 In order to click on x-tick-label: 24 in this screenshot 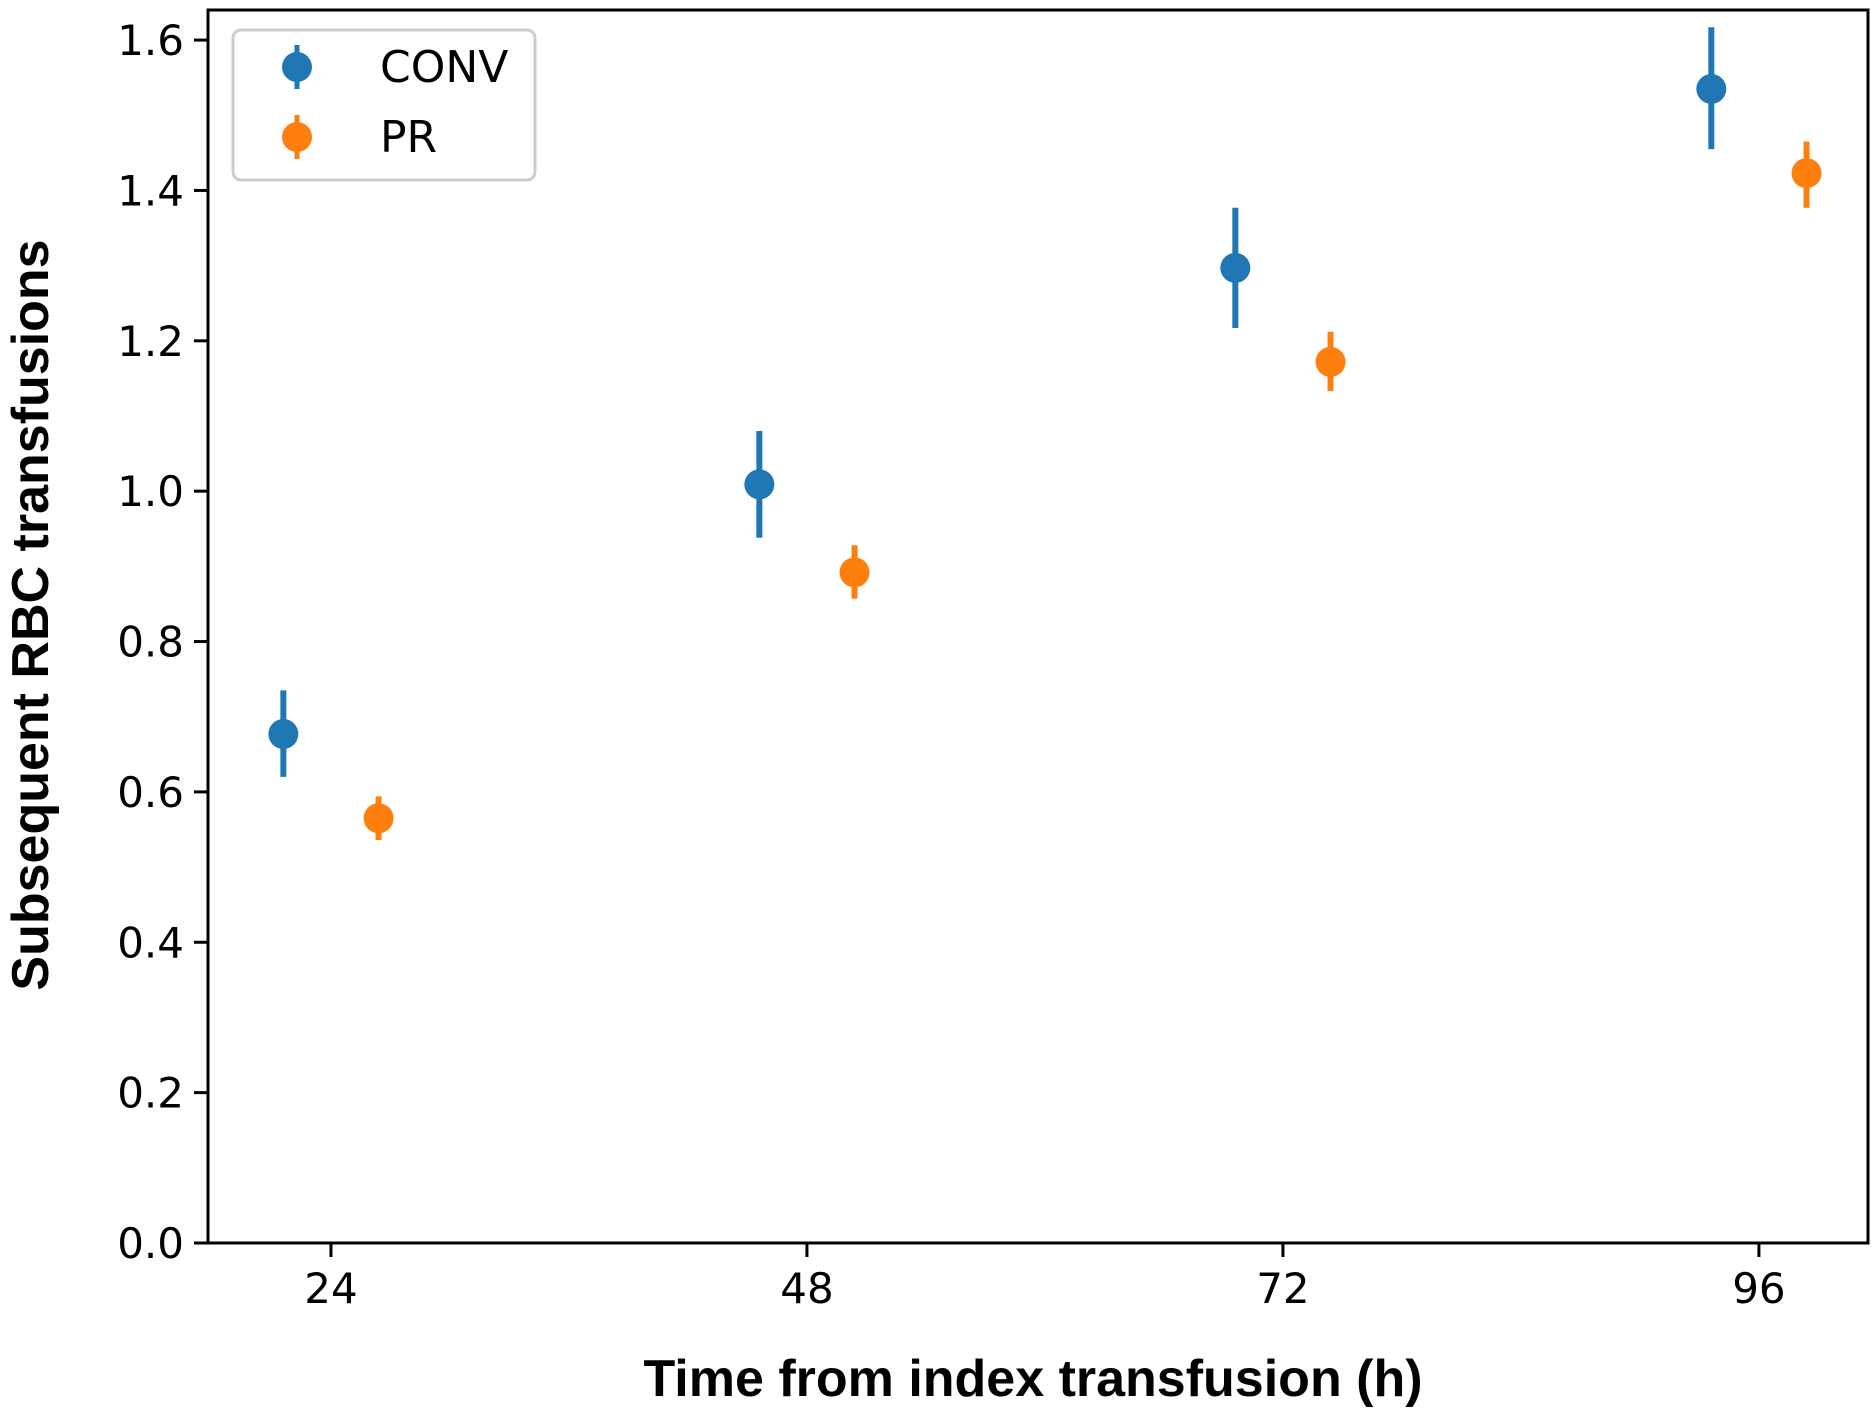, I will do `click(330, 1288)`.